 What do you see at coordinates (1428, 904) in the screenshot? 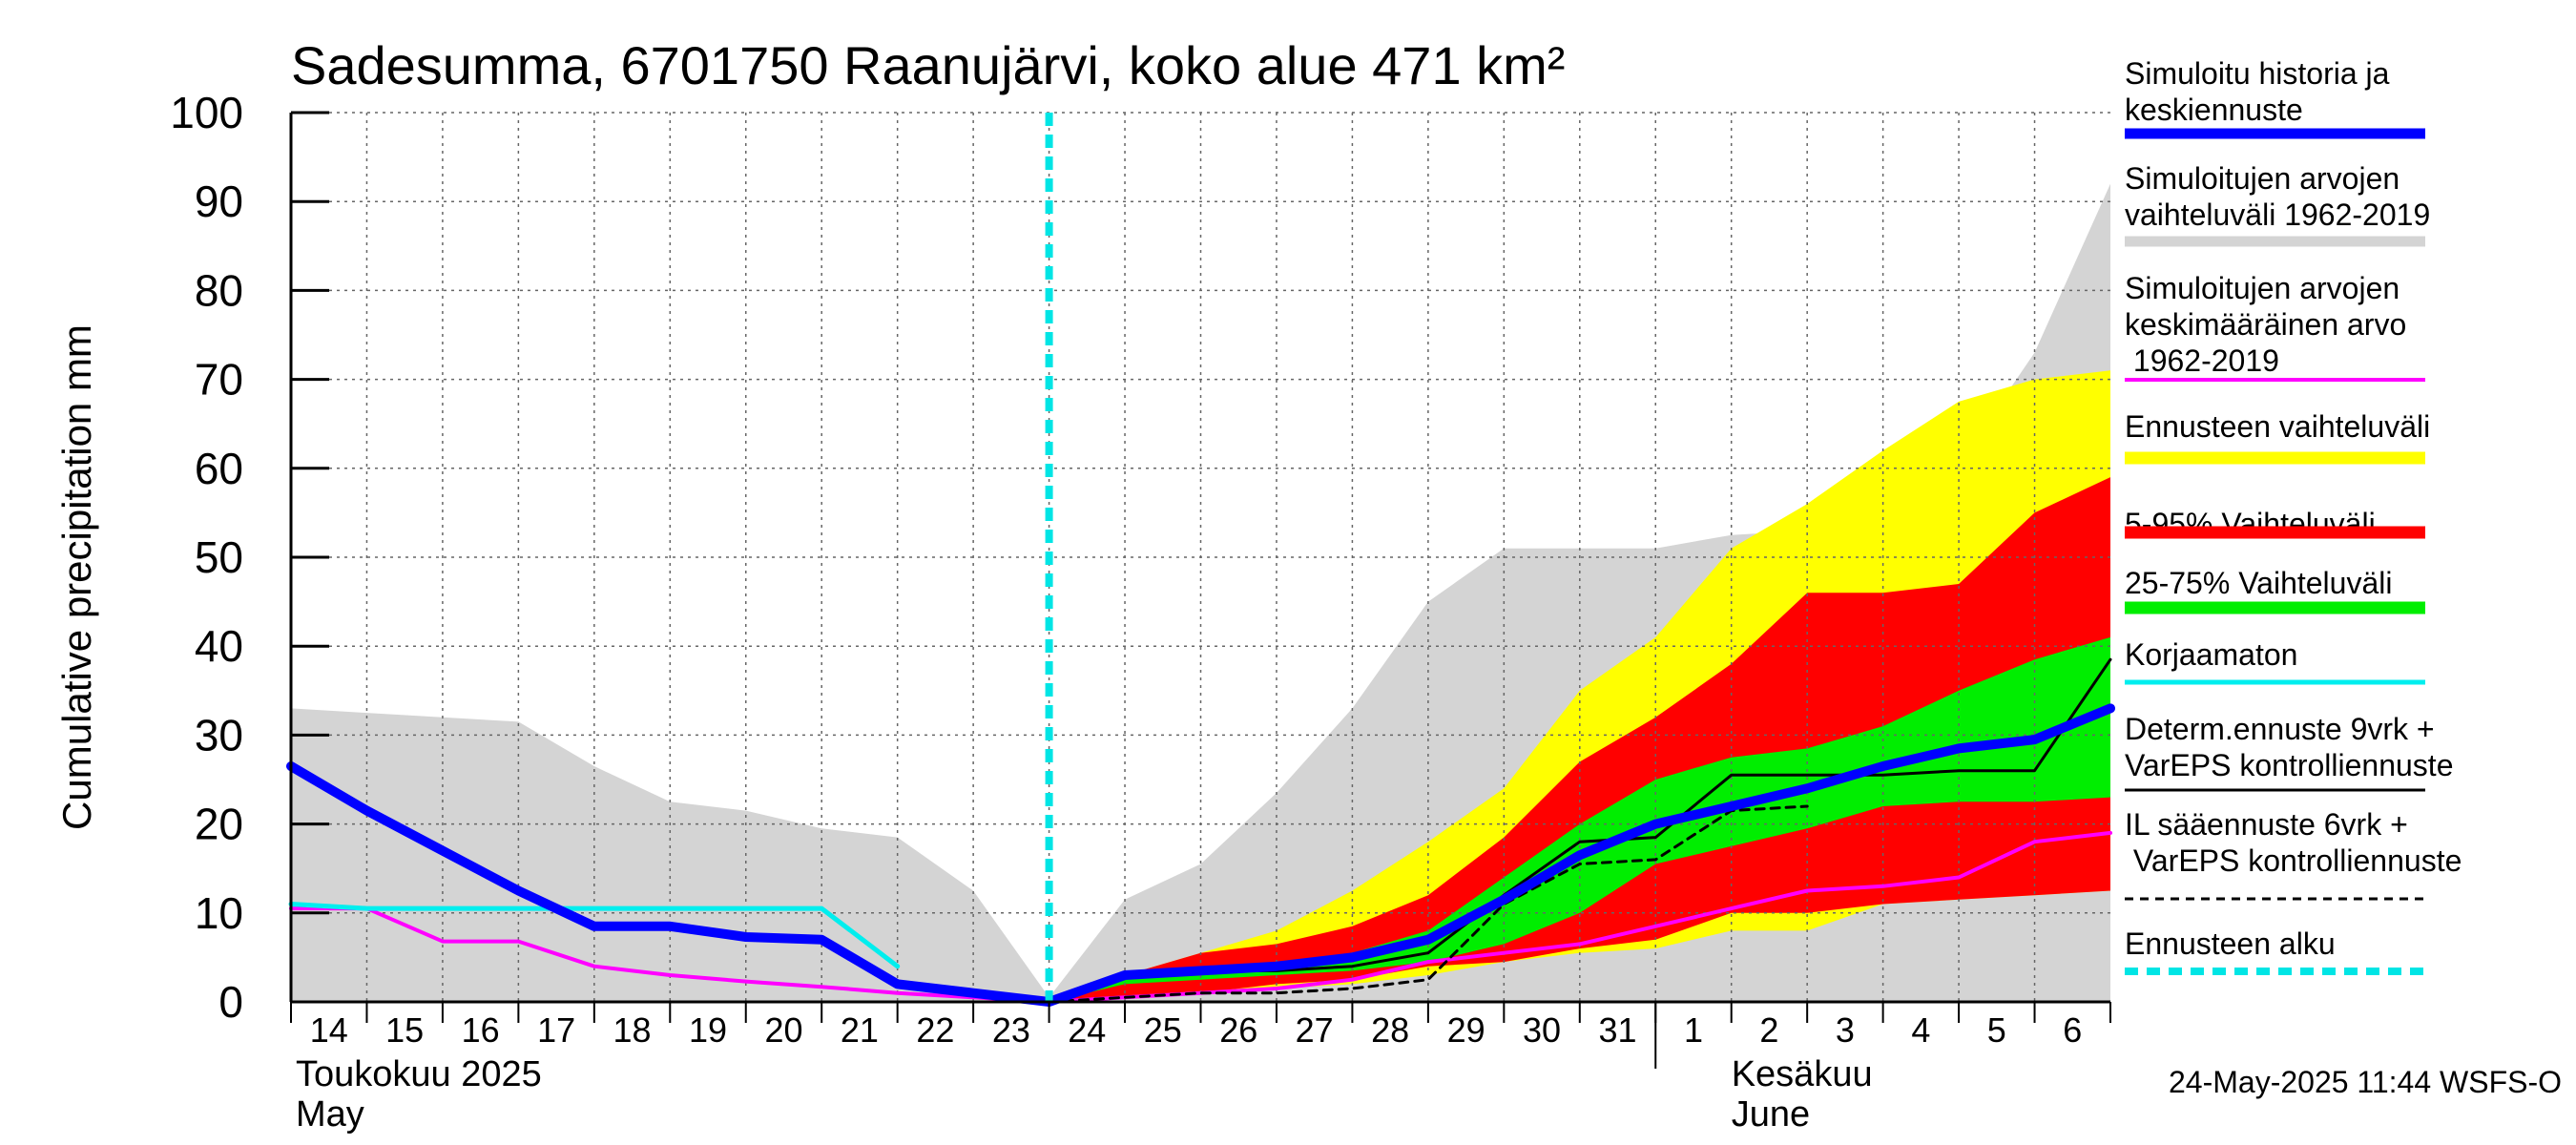
I see `line-il` at bounding box center [1428, 904].